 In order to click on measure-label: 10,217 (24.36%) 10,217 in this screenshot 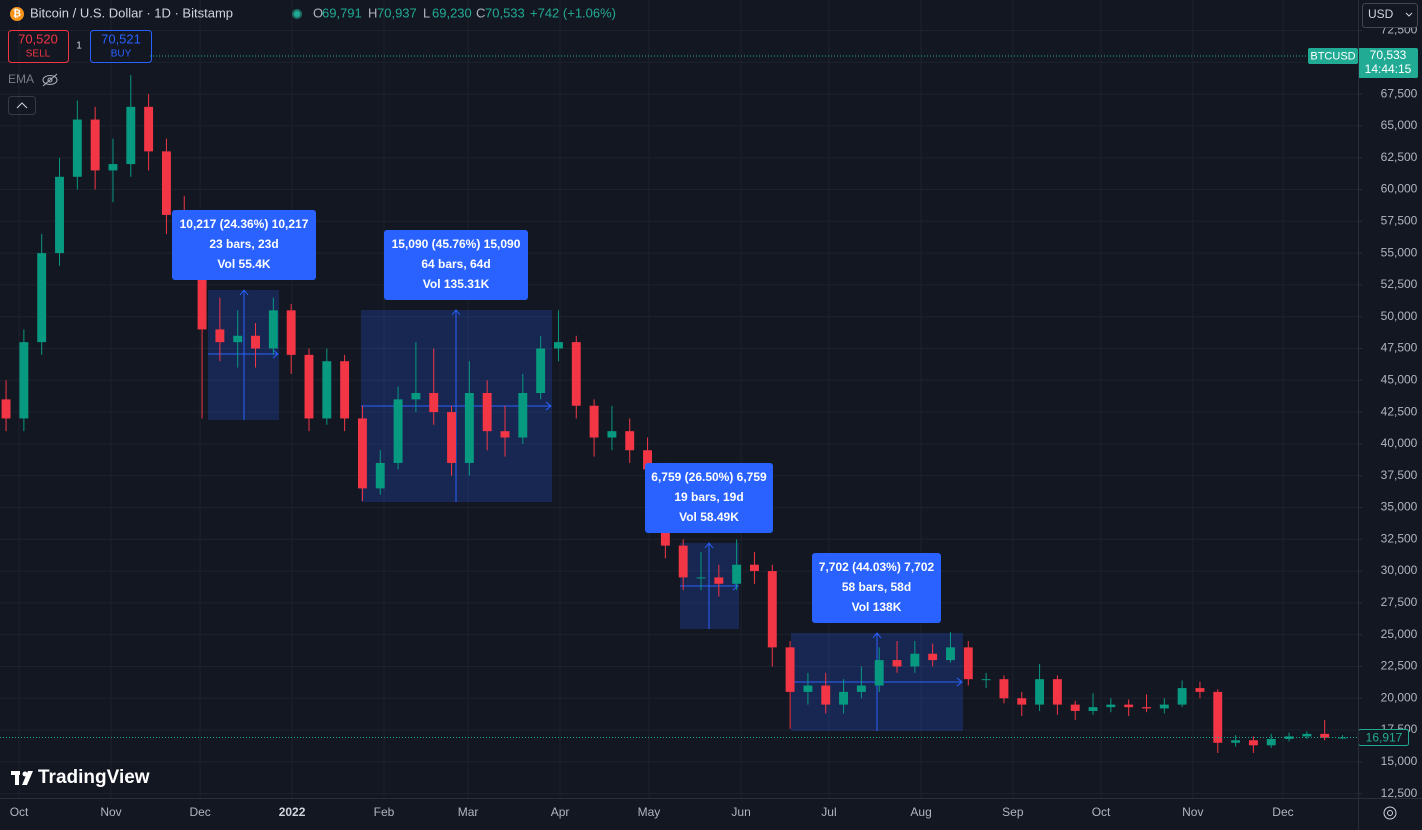, I will do `click(244, 224)`.